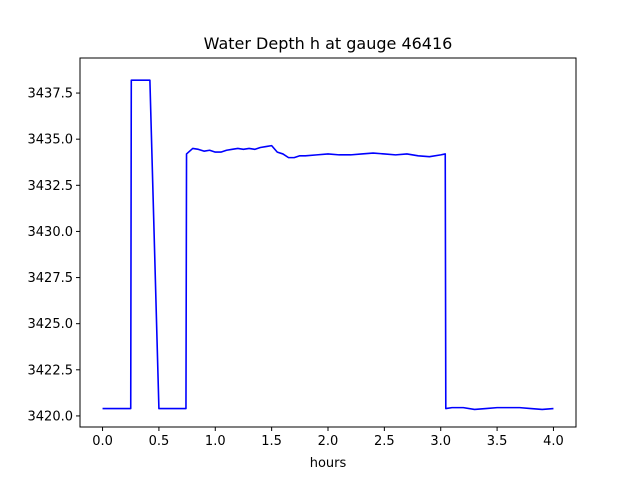  Describe the element at coordinates (51, 232) in the screenshot. I see `y-tick-label: 3430.0` at that location.